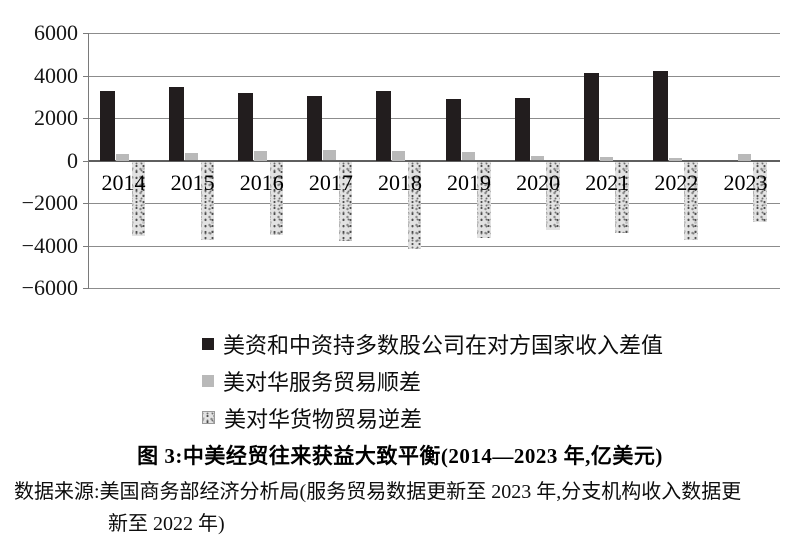 The image size is (800, 555). I want to click on bar-speckled-2017, so click(345, 201).